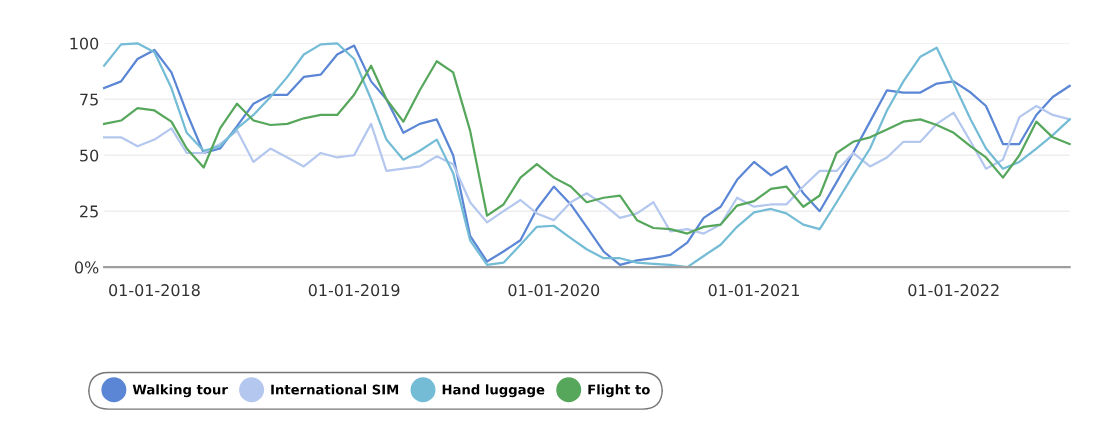 This screenshot has height=433, width=1096. I want to click on x-tick-label: 01-01-2019, so click(354, 290).